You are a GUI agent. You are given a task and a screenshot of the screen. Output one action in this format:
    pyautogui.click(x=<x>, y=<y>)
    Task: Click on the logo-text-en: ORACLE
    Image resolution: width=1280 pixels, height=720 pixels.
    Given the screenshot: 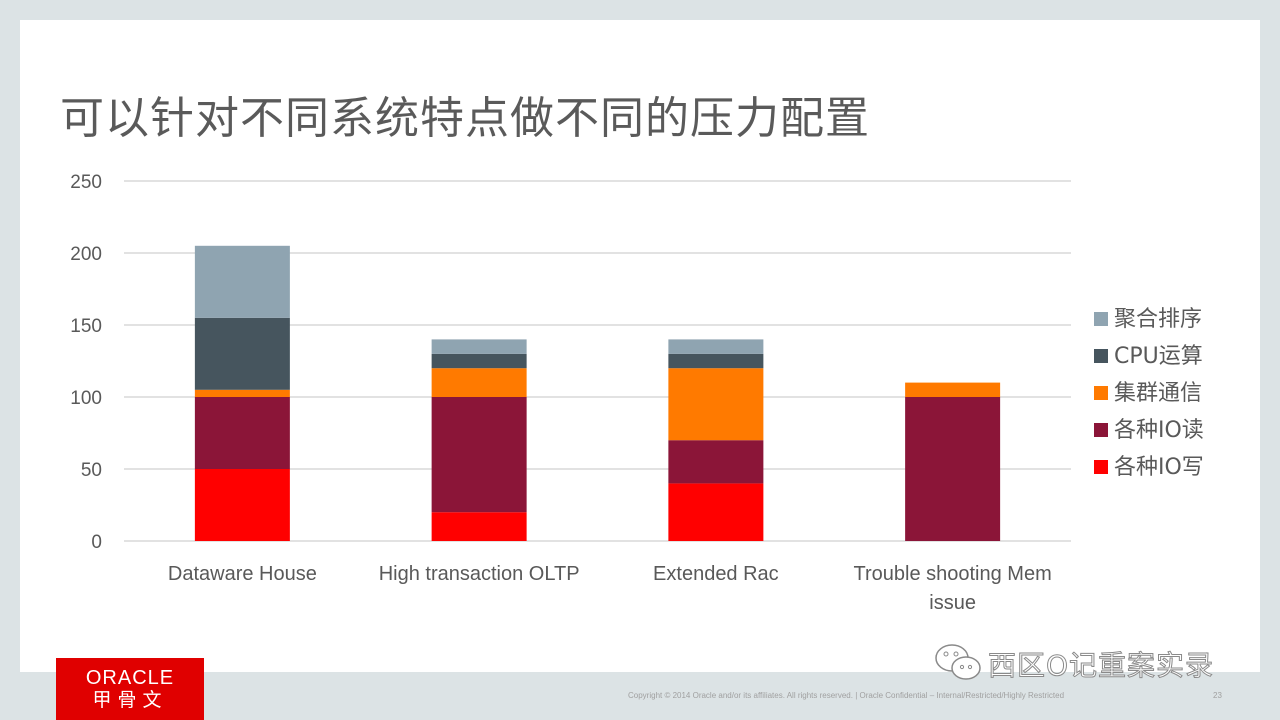 What is the action you would take?
    pyautogui.click(x=130, y=678)
    